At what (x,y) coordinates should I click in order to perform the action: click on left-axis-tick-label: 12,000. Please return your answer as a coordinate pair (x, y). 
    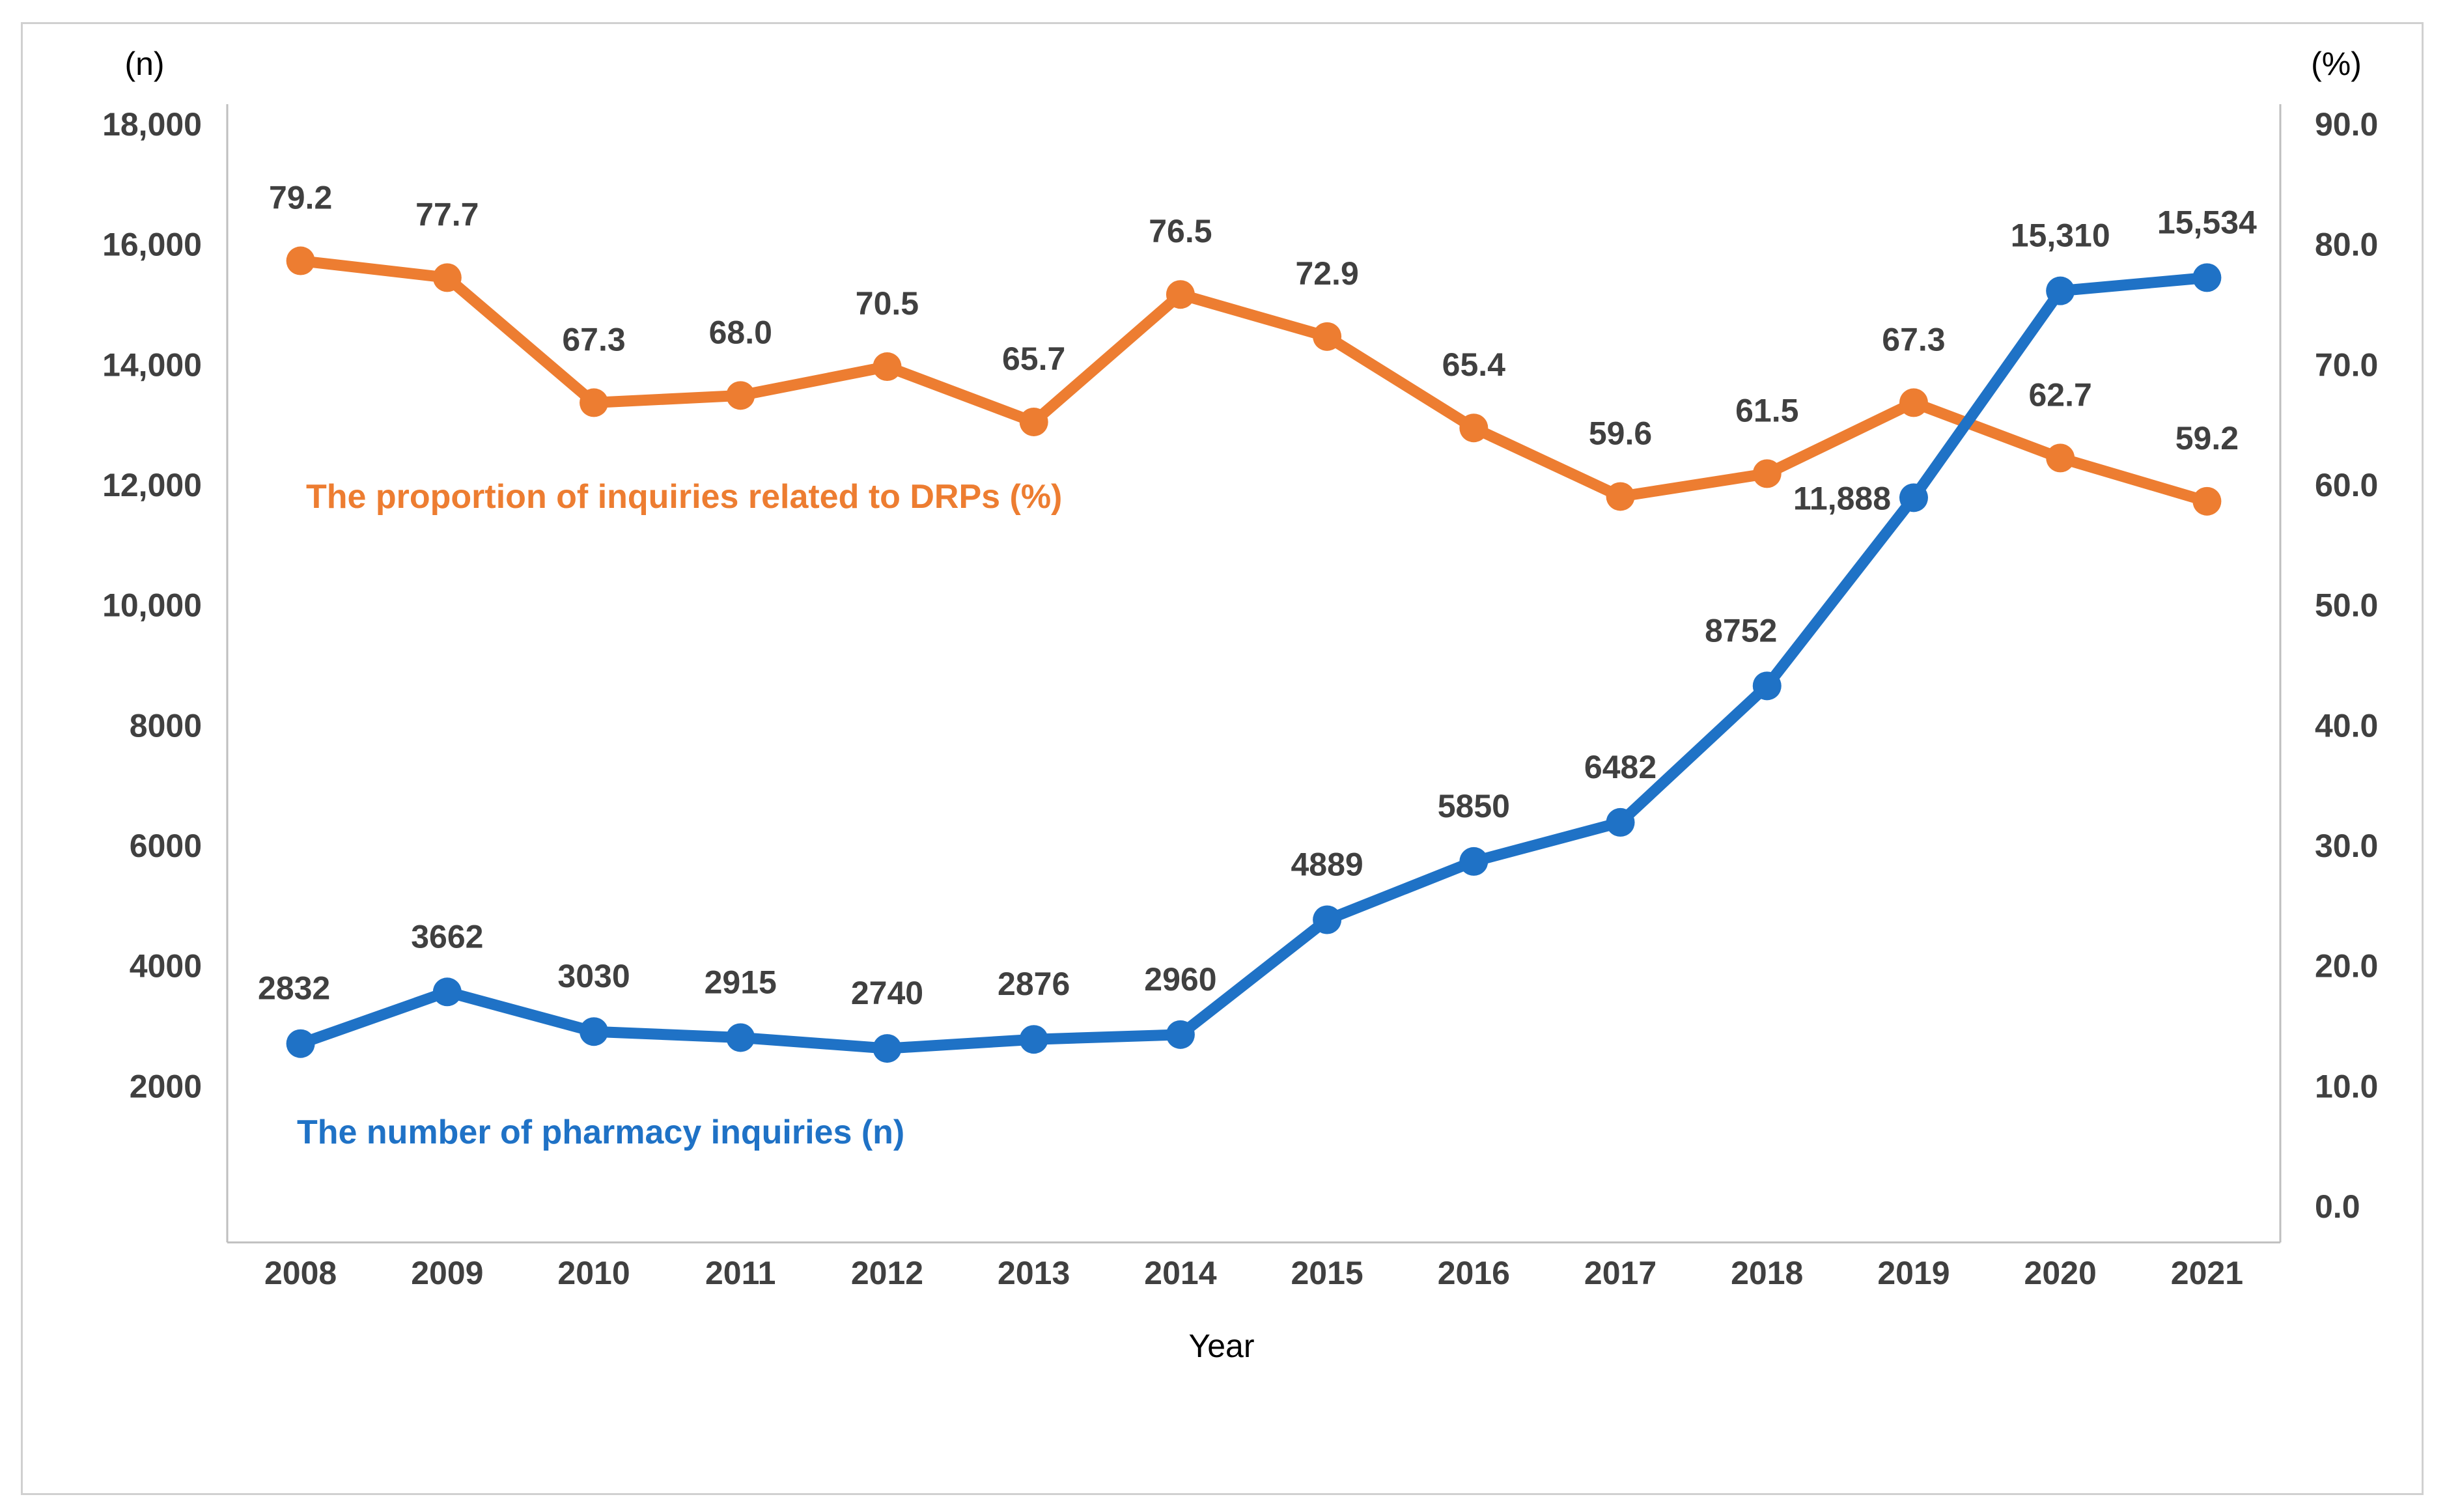
    Looking at the image, I should click on (152, 485).